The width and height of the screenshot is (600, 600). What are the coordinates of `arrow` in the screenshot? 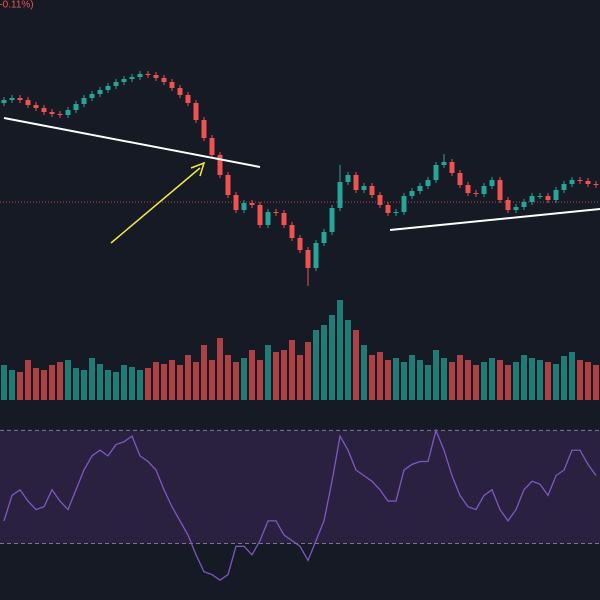 It's located at (155, 205).